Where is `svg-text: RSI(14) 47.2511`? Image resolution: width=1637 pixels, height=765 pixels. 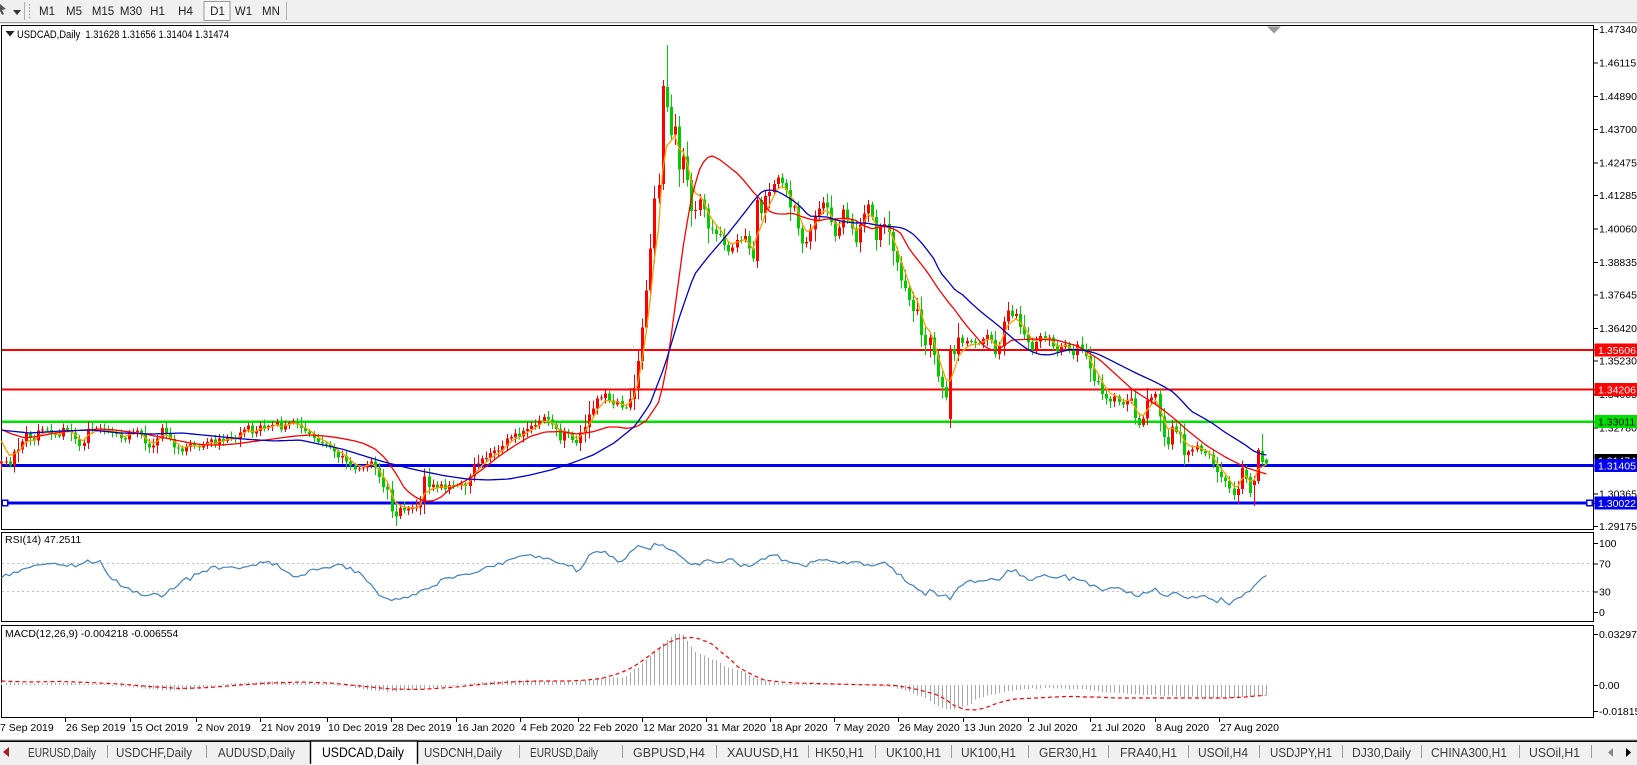 svg-text: RSI(14) 47.2511 is located at coordinates (43, 540).